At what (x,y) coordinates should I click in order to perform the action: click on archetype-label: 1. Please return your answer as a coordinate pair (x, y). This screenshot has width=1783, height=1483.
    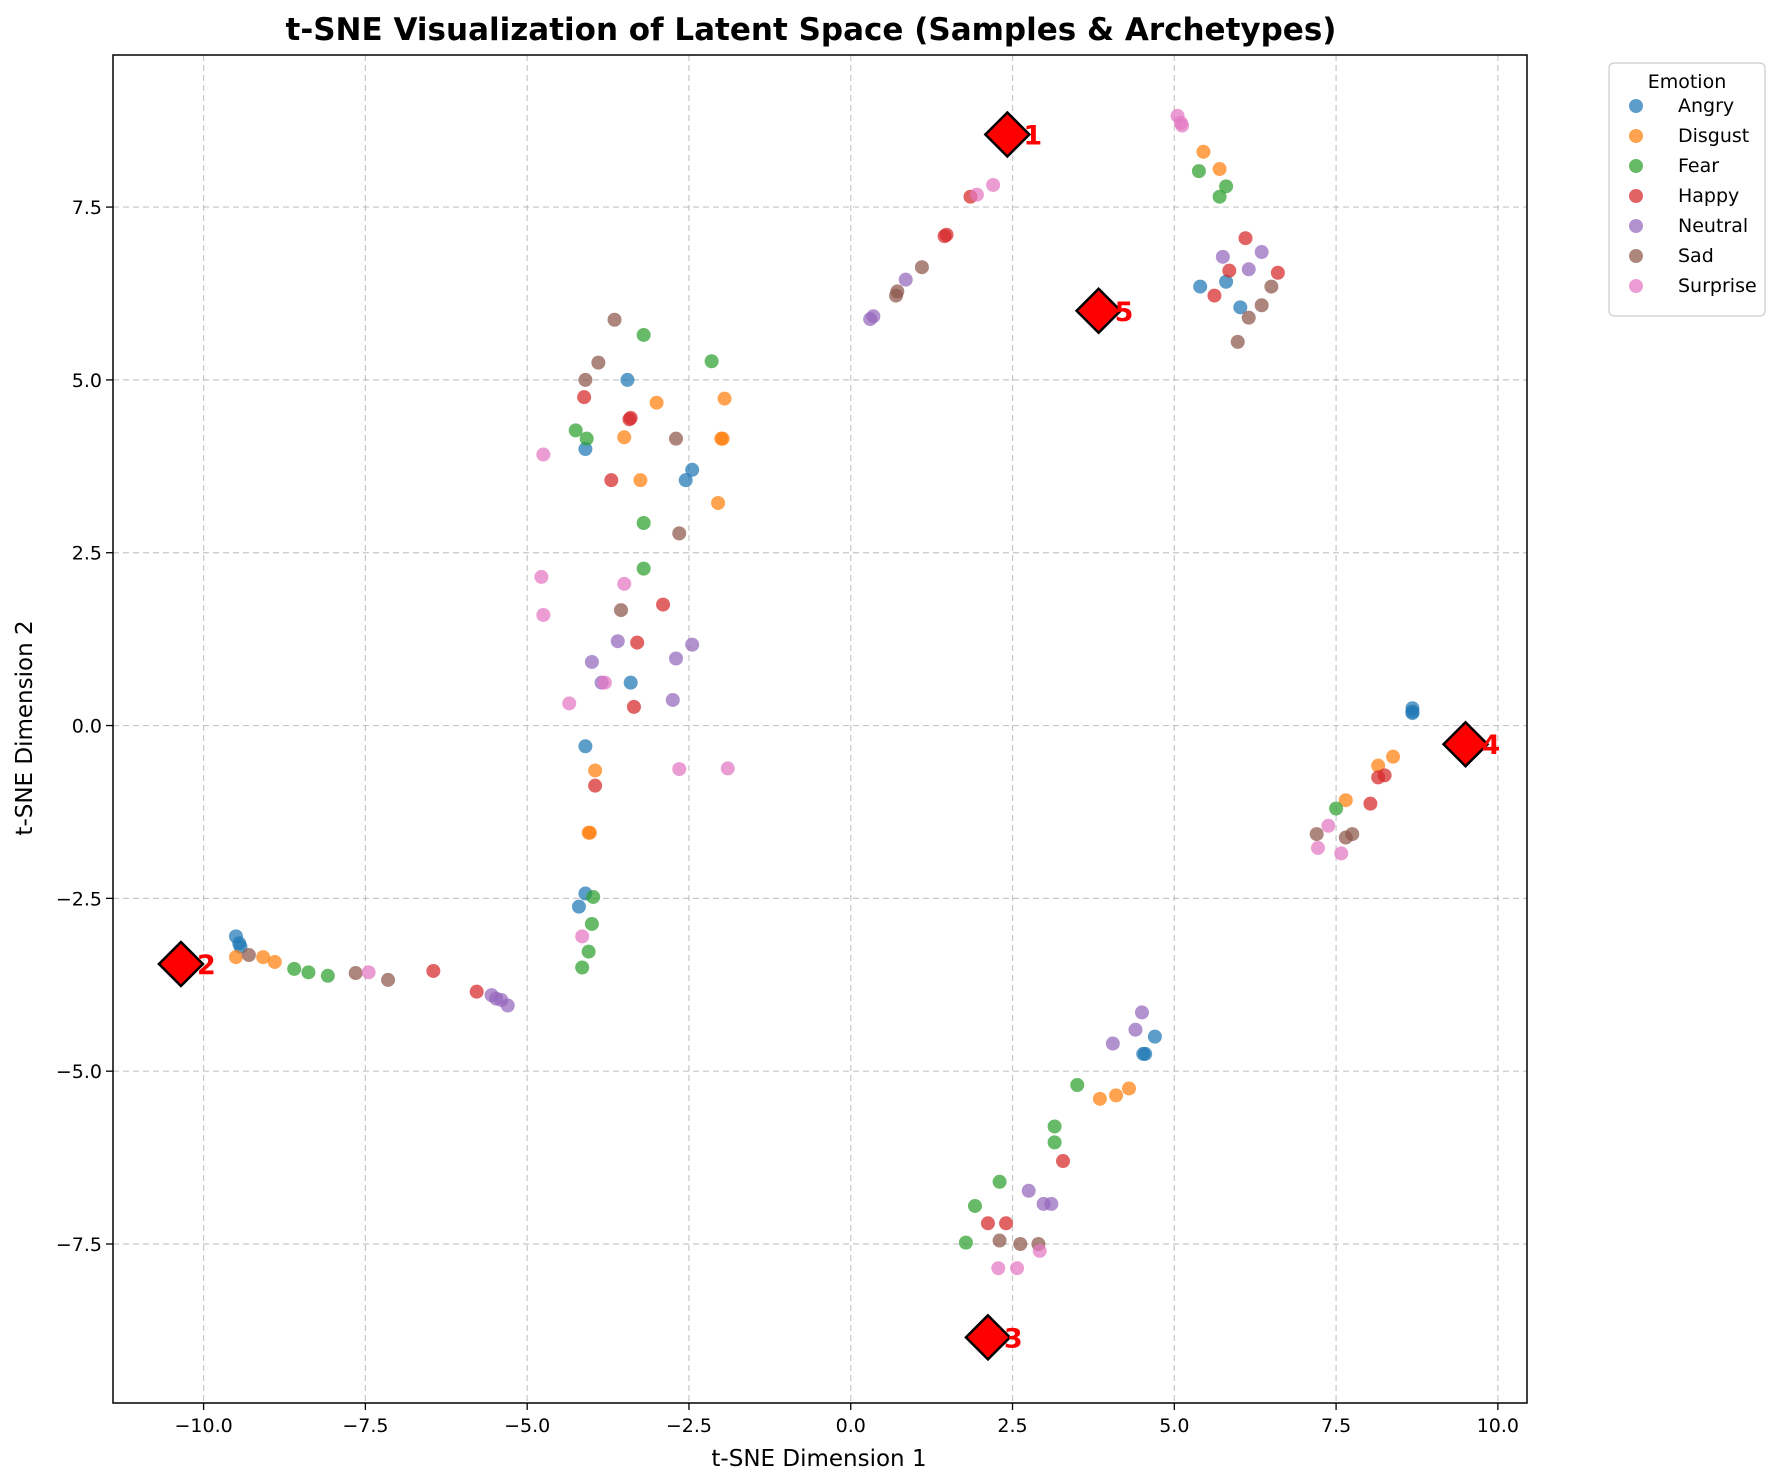
    Looking at the image, I should click on (1032, 135).